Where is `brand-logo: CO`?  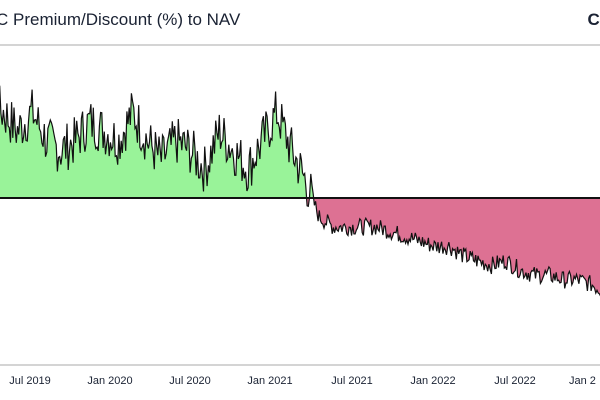
brand-logo: CO is located at coordinates (593, 19).